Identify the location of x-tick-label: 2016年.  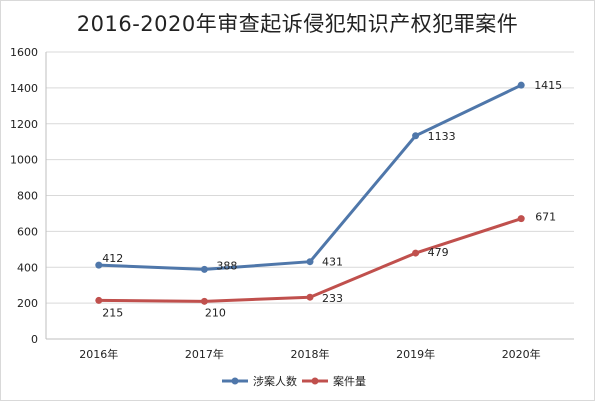
(98, 354).